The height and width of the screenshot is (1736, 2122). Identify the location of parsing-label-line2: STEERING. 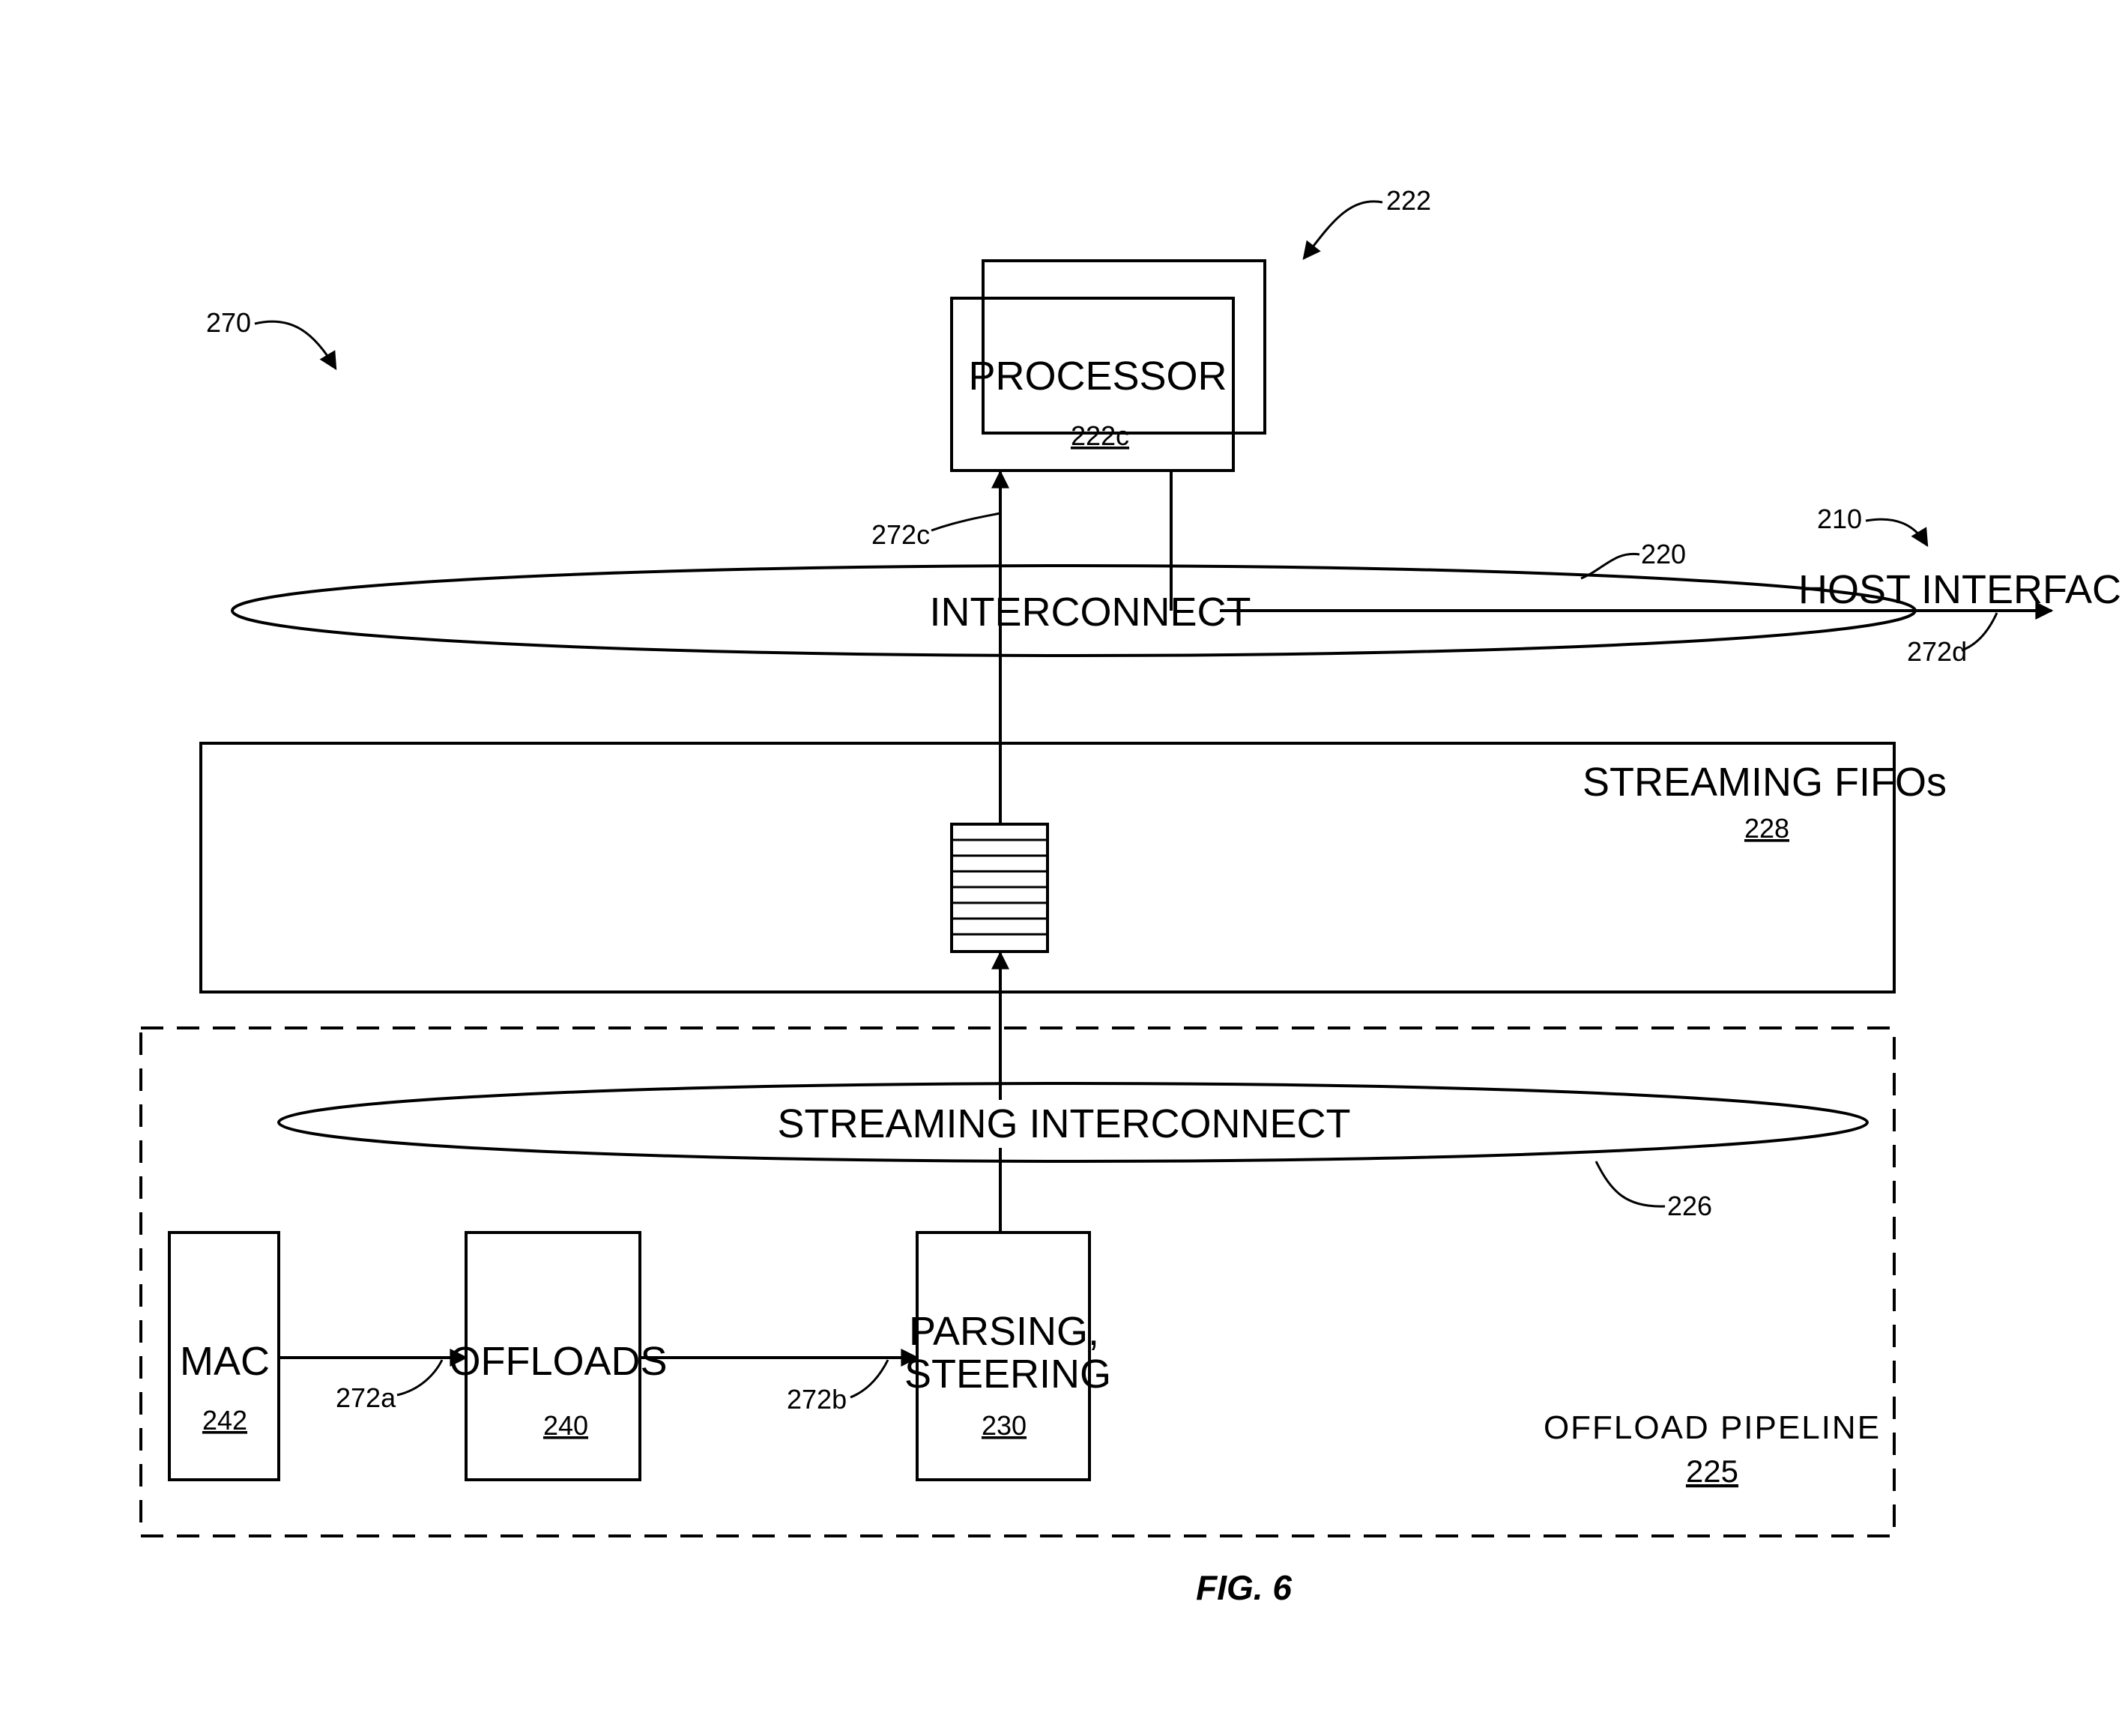
(1007, 1374).